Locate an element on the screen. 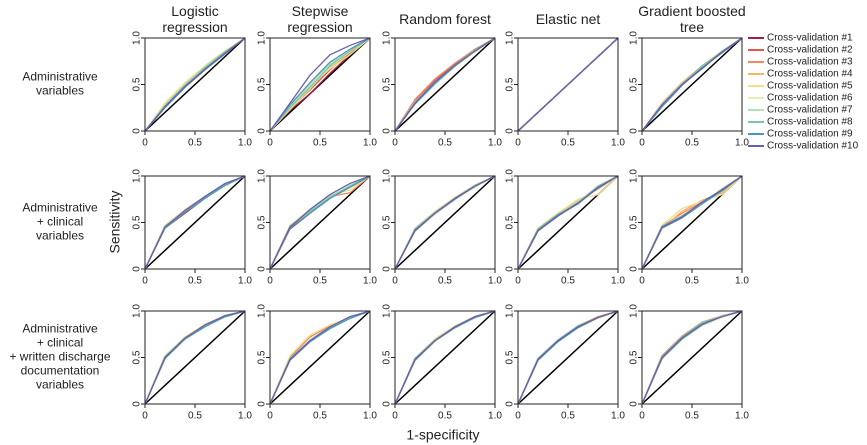  legend-label: Cross-validation #2 is located at coordinates (810, 50).